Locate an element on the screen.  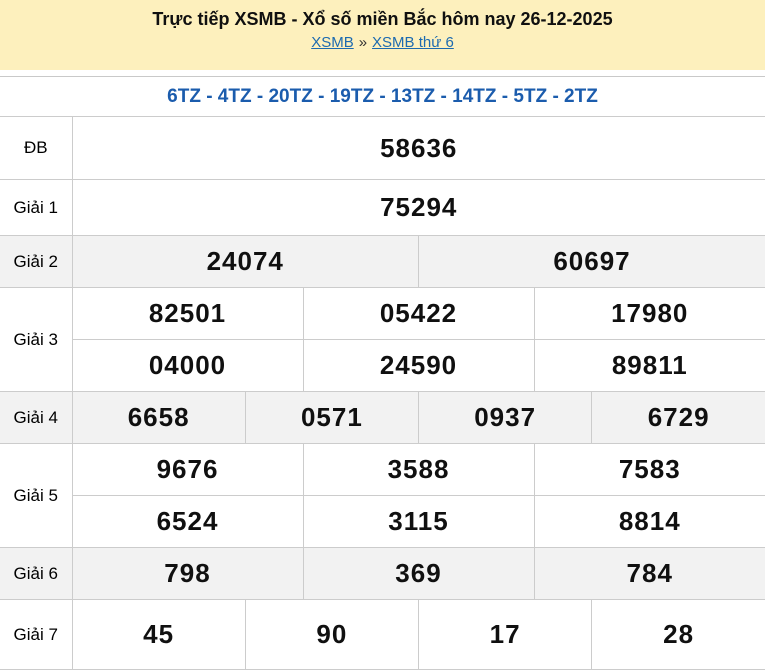
prize-value: 82501 is located at coordinates (187, 314).